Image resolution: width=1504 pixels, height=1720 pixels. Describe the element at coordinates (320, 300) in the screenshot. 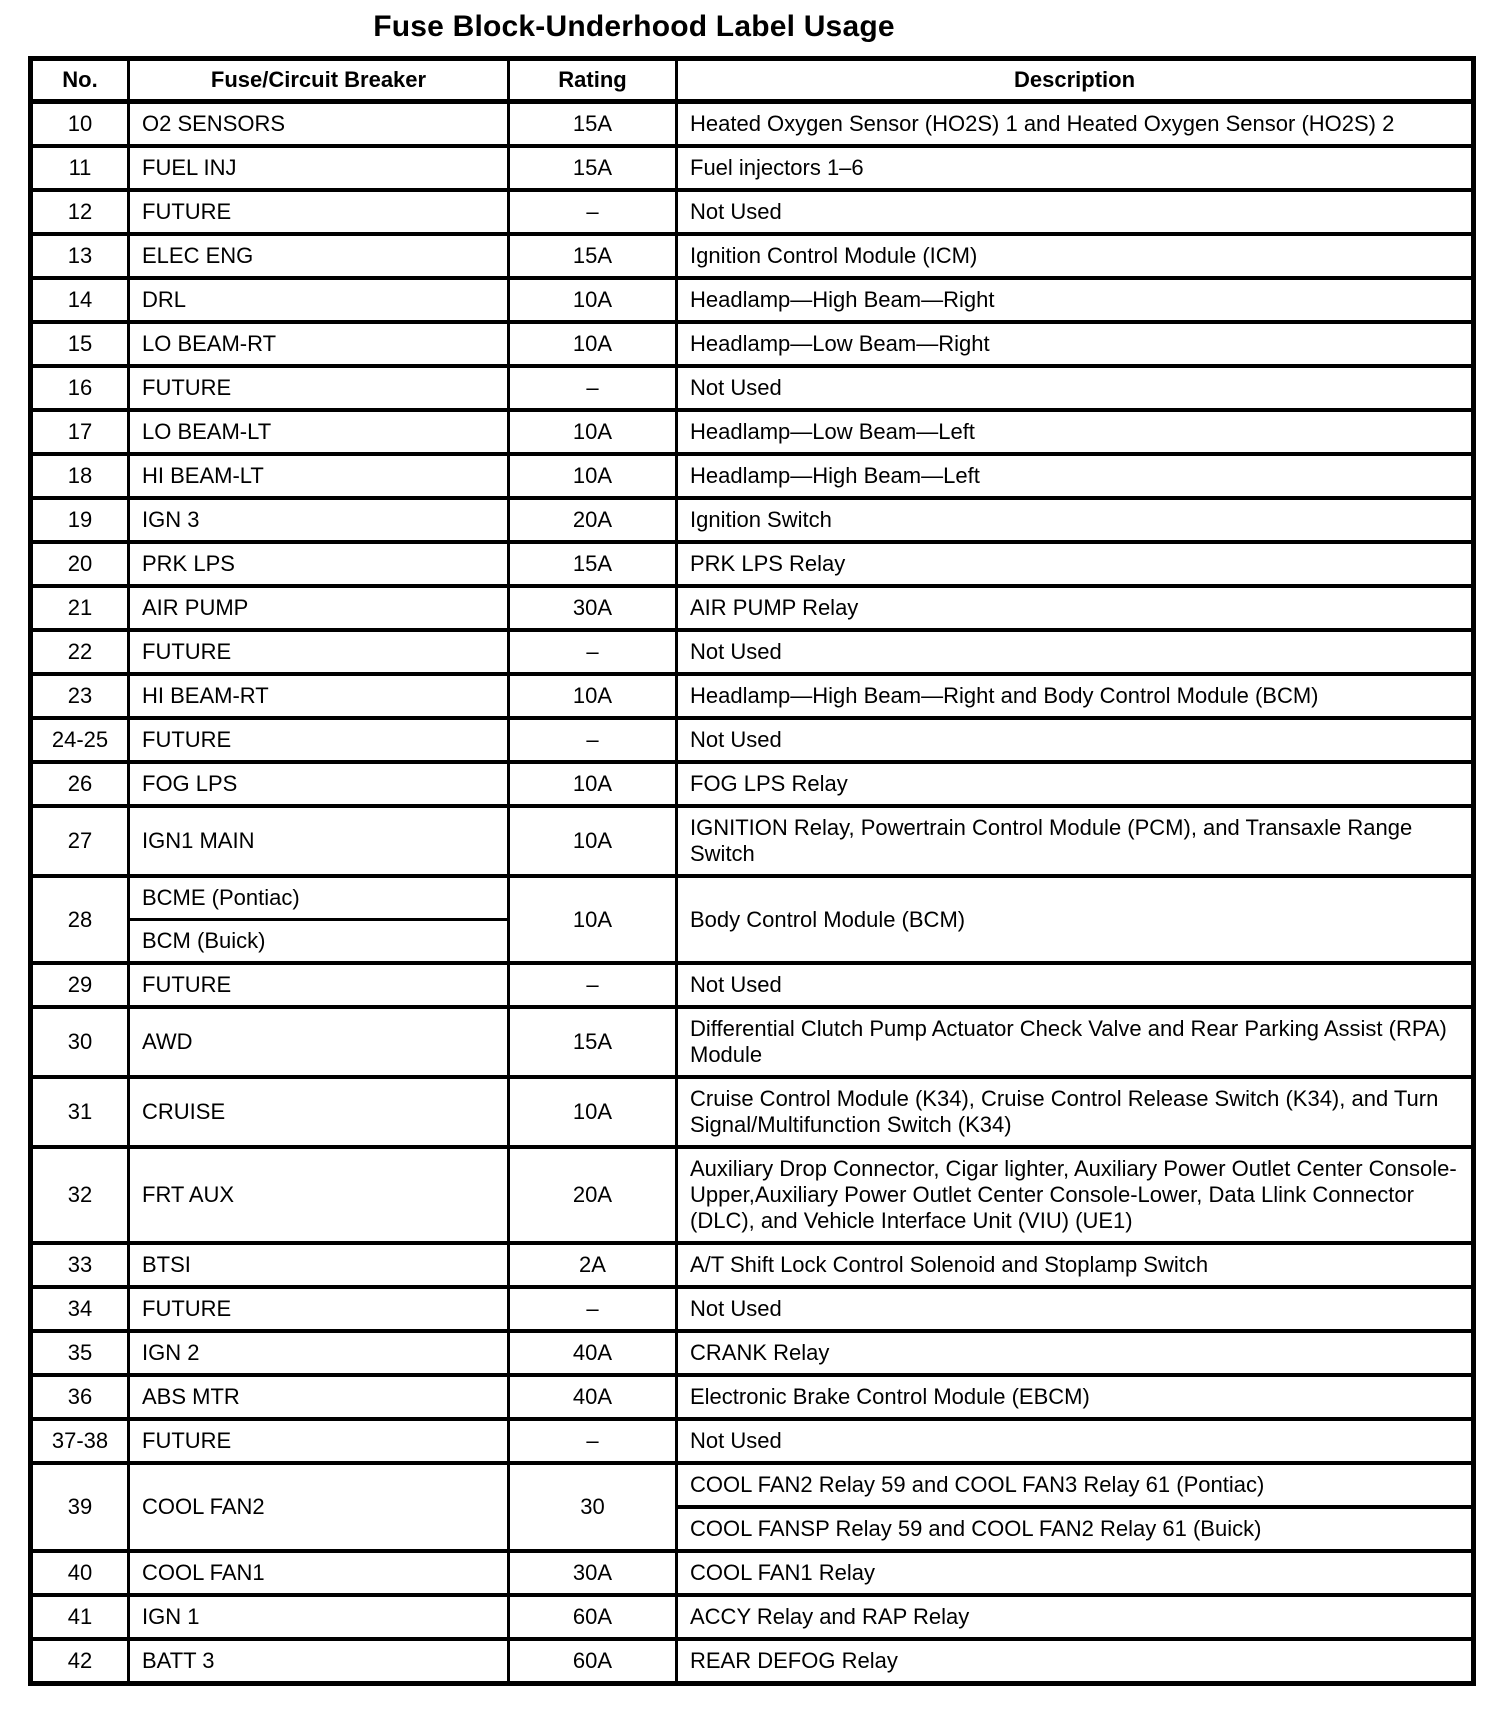

I see `cell-fuse: DRL` at that location.